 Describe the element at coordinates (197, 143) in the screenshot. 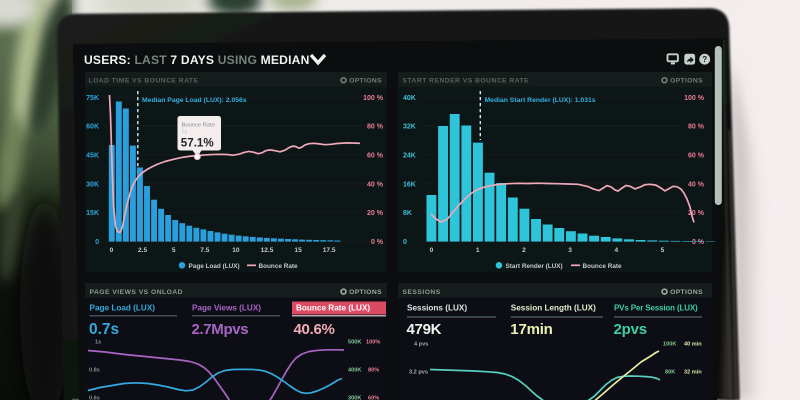

I see `svg-text: 57.1%` at that location.